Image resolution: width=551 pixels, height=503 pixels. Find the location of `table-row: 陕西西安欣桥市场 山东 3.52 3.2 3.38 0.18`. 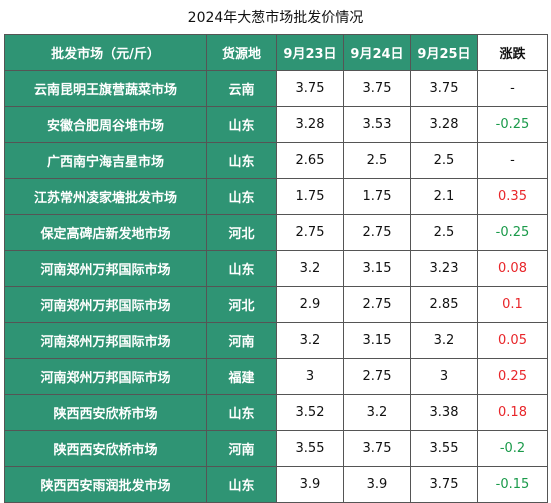

table-row: 陕西西安欣桥市场 山东 3.52 3.2 3.38 0.18 is located at coordinates (276, 412).